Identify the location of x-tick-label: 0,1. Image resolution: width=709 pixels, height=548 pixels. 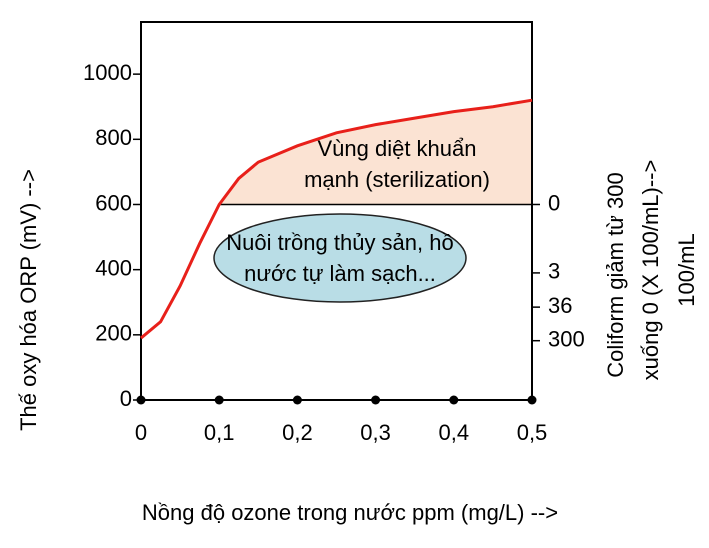
(219, 432).